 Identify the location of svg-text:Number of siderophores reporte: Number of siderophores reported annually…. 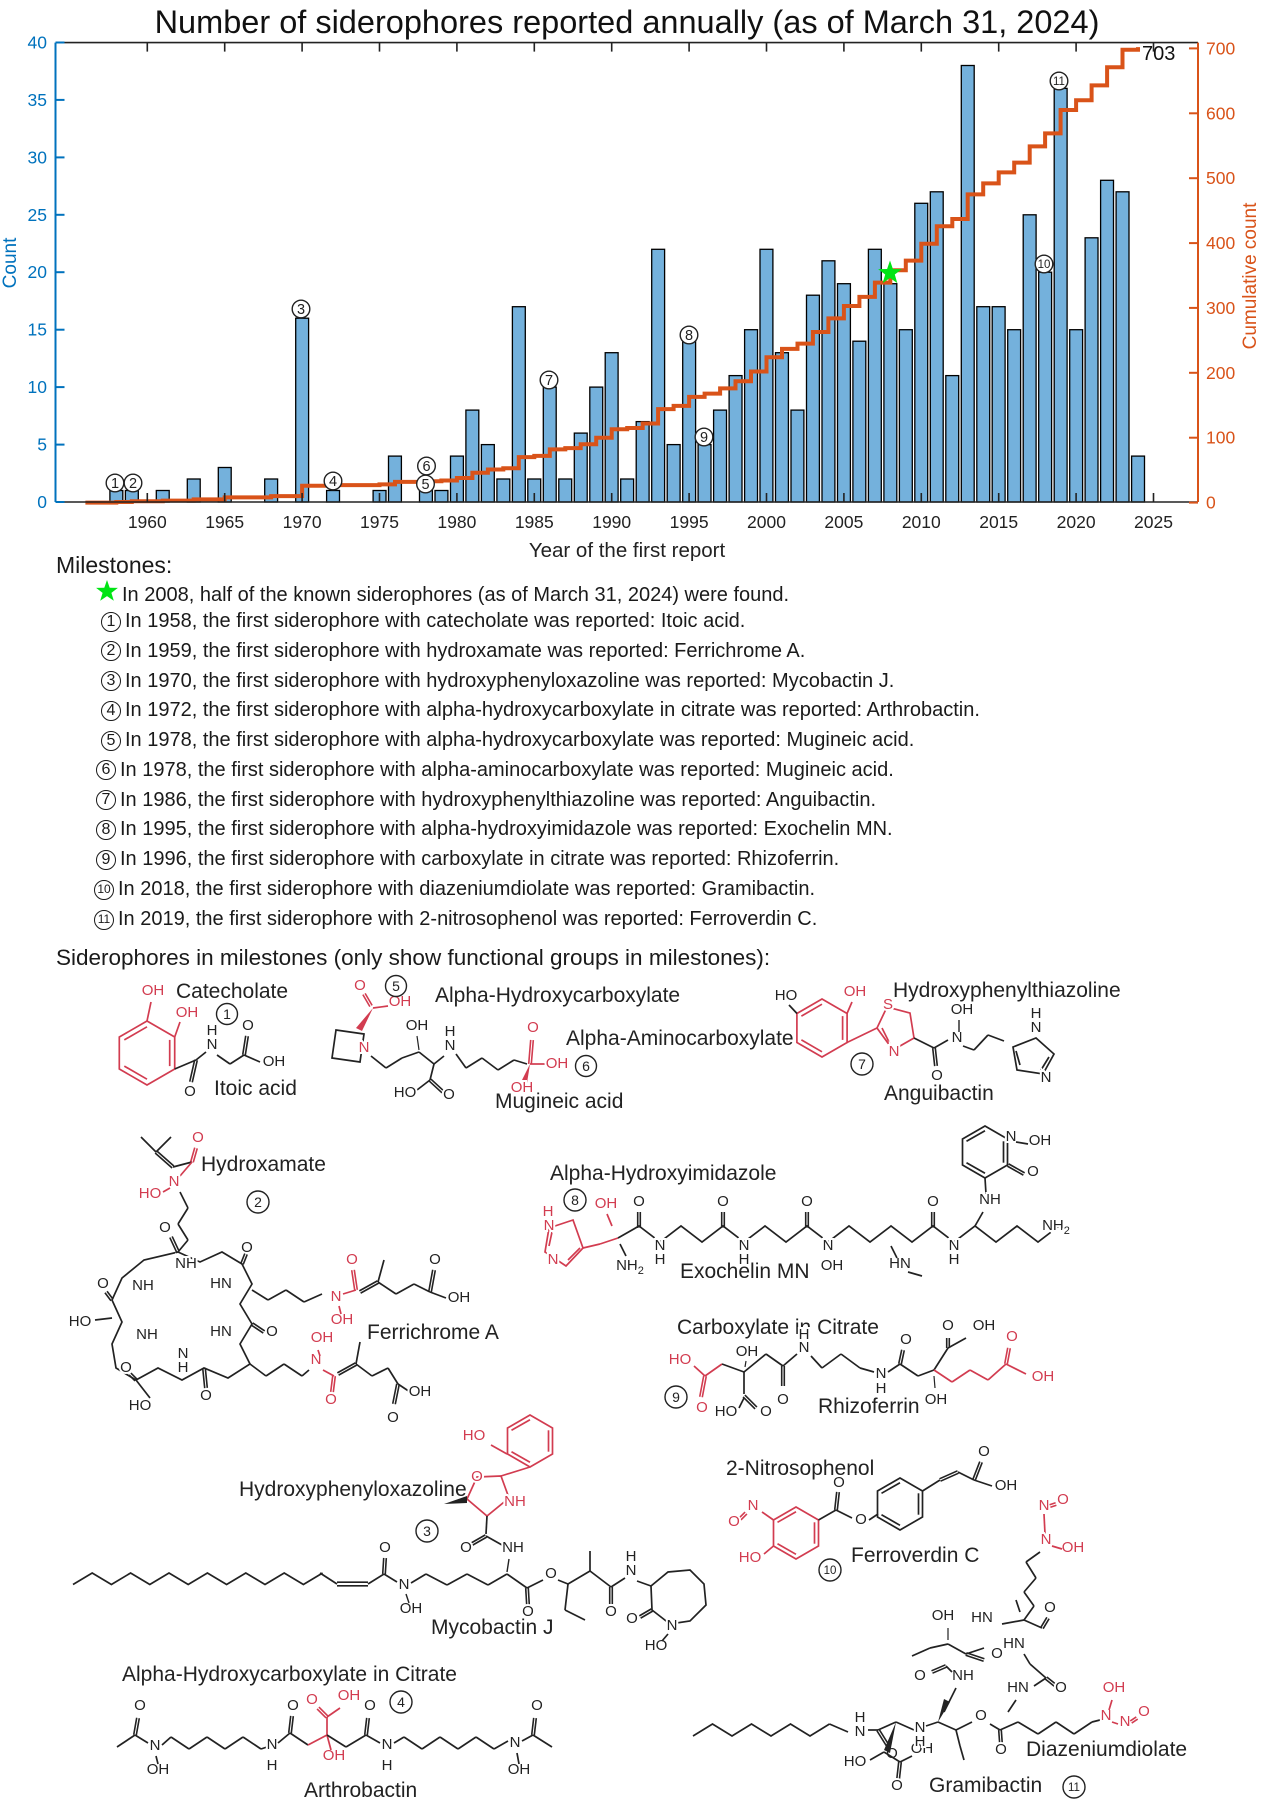
(627, 22).